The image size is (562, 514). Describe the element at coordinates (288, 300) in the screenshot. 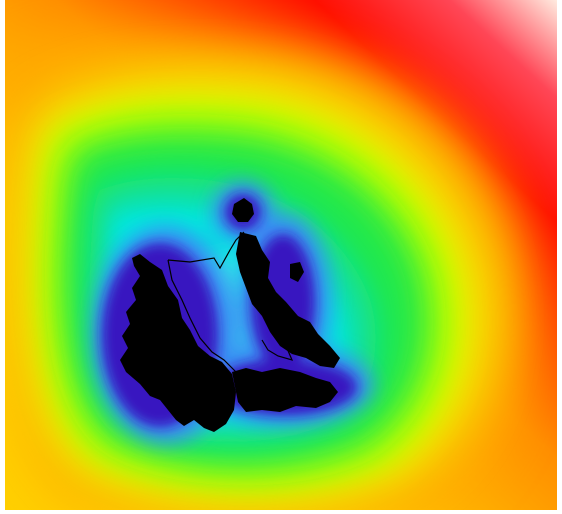

I see `landmass-east-spine` at that location.